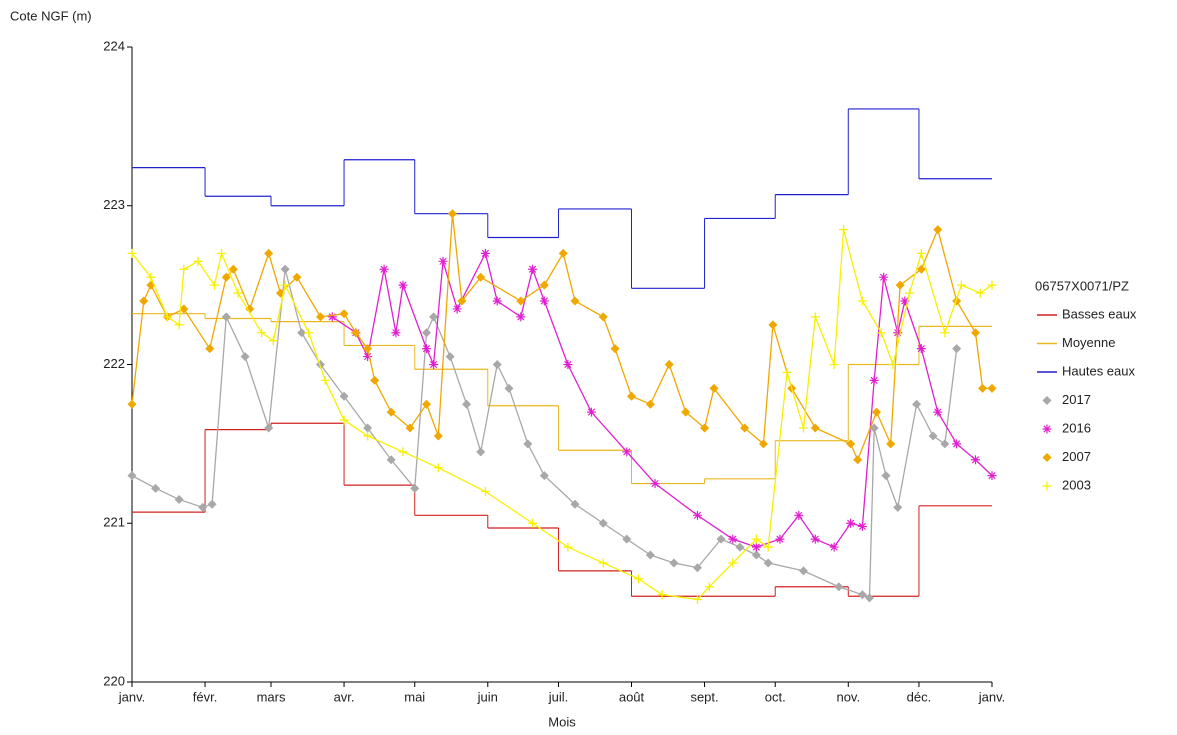 The width and height of the screenshot is (1177, 735). What do you see at coordinates (1076, 456) in the screenshot?
I see `legend-label: 2007` at bounding box center [1076, 456].